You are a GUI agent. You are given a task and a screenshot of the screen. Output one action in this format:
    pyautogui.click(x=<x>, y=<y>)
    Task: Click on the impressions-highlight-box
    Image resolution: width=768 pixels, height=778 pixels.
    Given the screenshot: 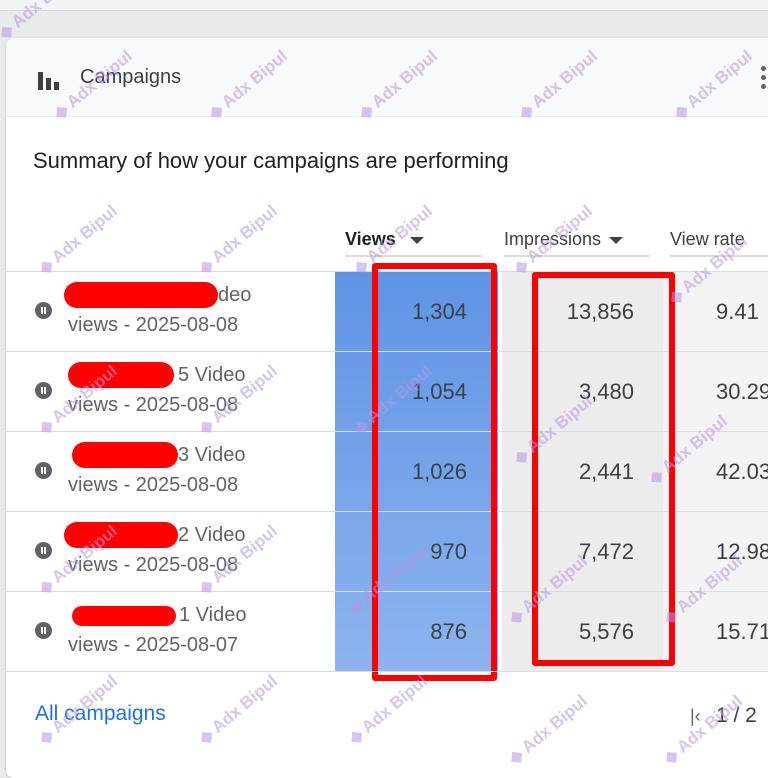 What is the action you would take?
    pyautogui.click(x=603, y=469)
    